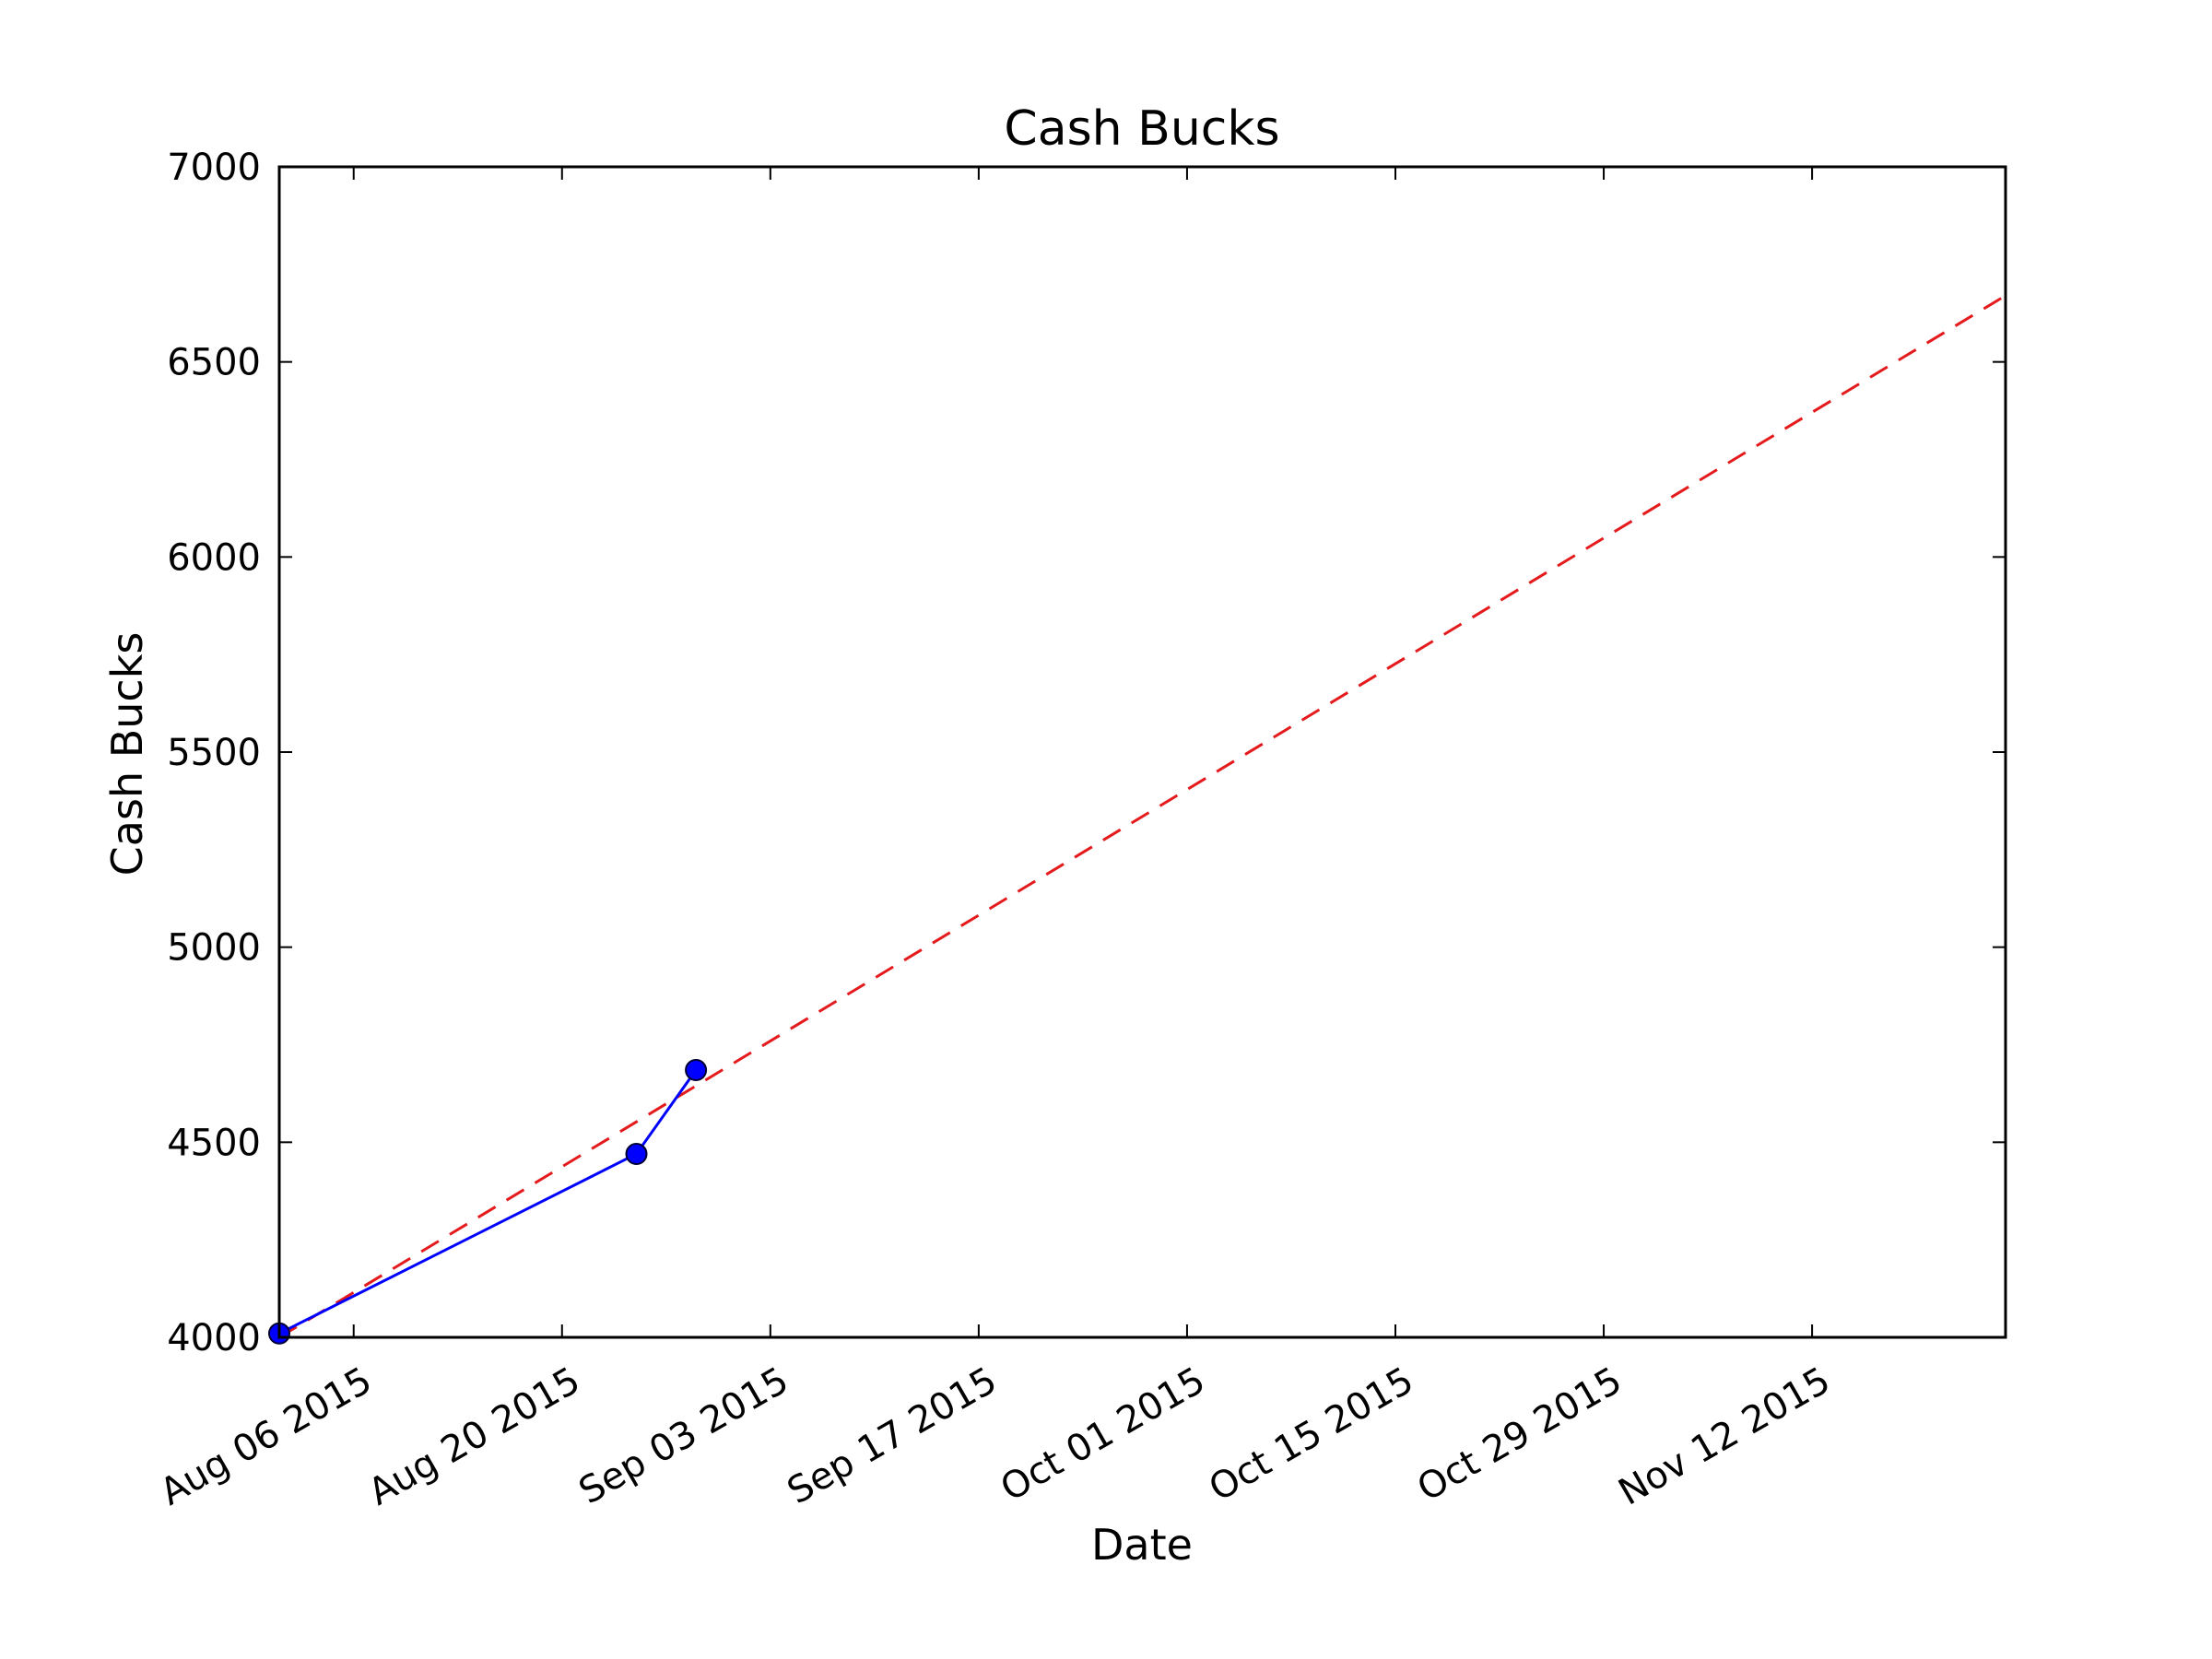  I want to click on y-tick-label: 5000, so click(214, 948).